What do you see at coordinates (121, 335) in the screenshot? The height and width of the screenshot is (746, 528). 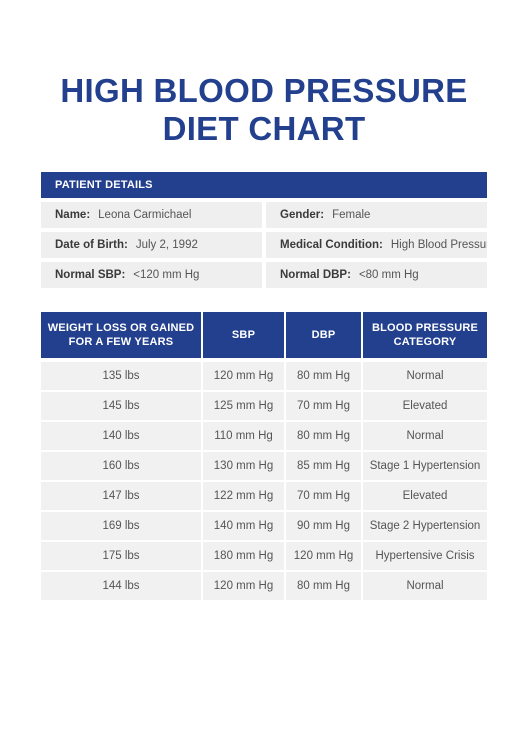 I see `column-header-weight: WEIGHT LOSS OR GAINED FOR A FEW YEARS` at bounding box center [121, 335].